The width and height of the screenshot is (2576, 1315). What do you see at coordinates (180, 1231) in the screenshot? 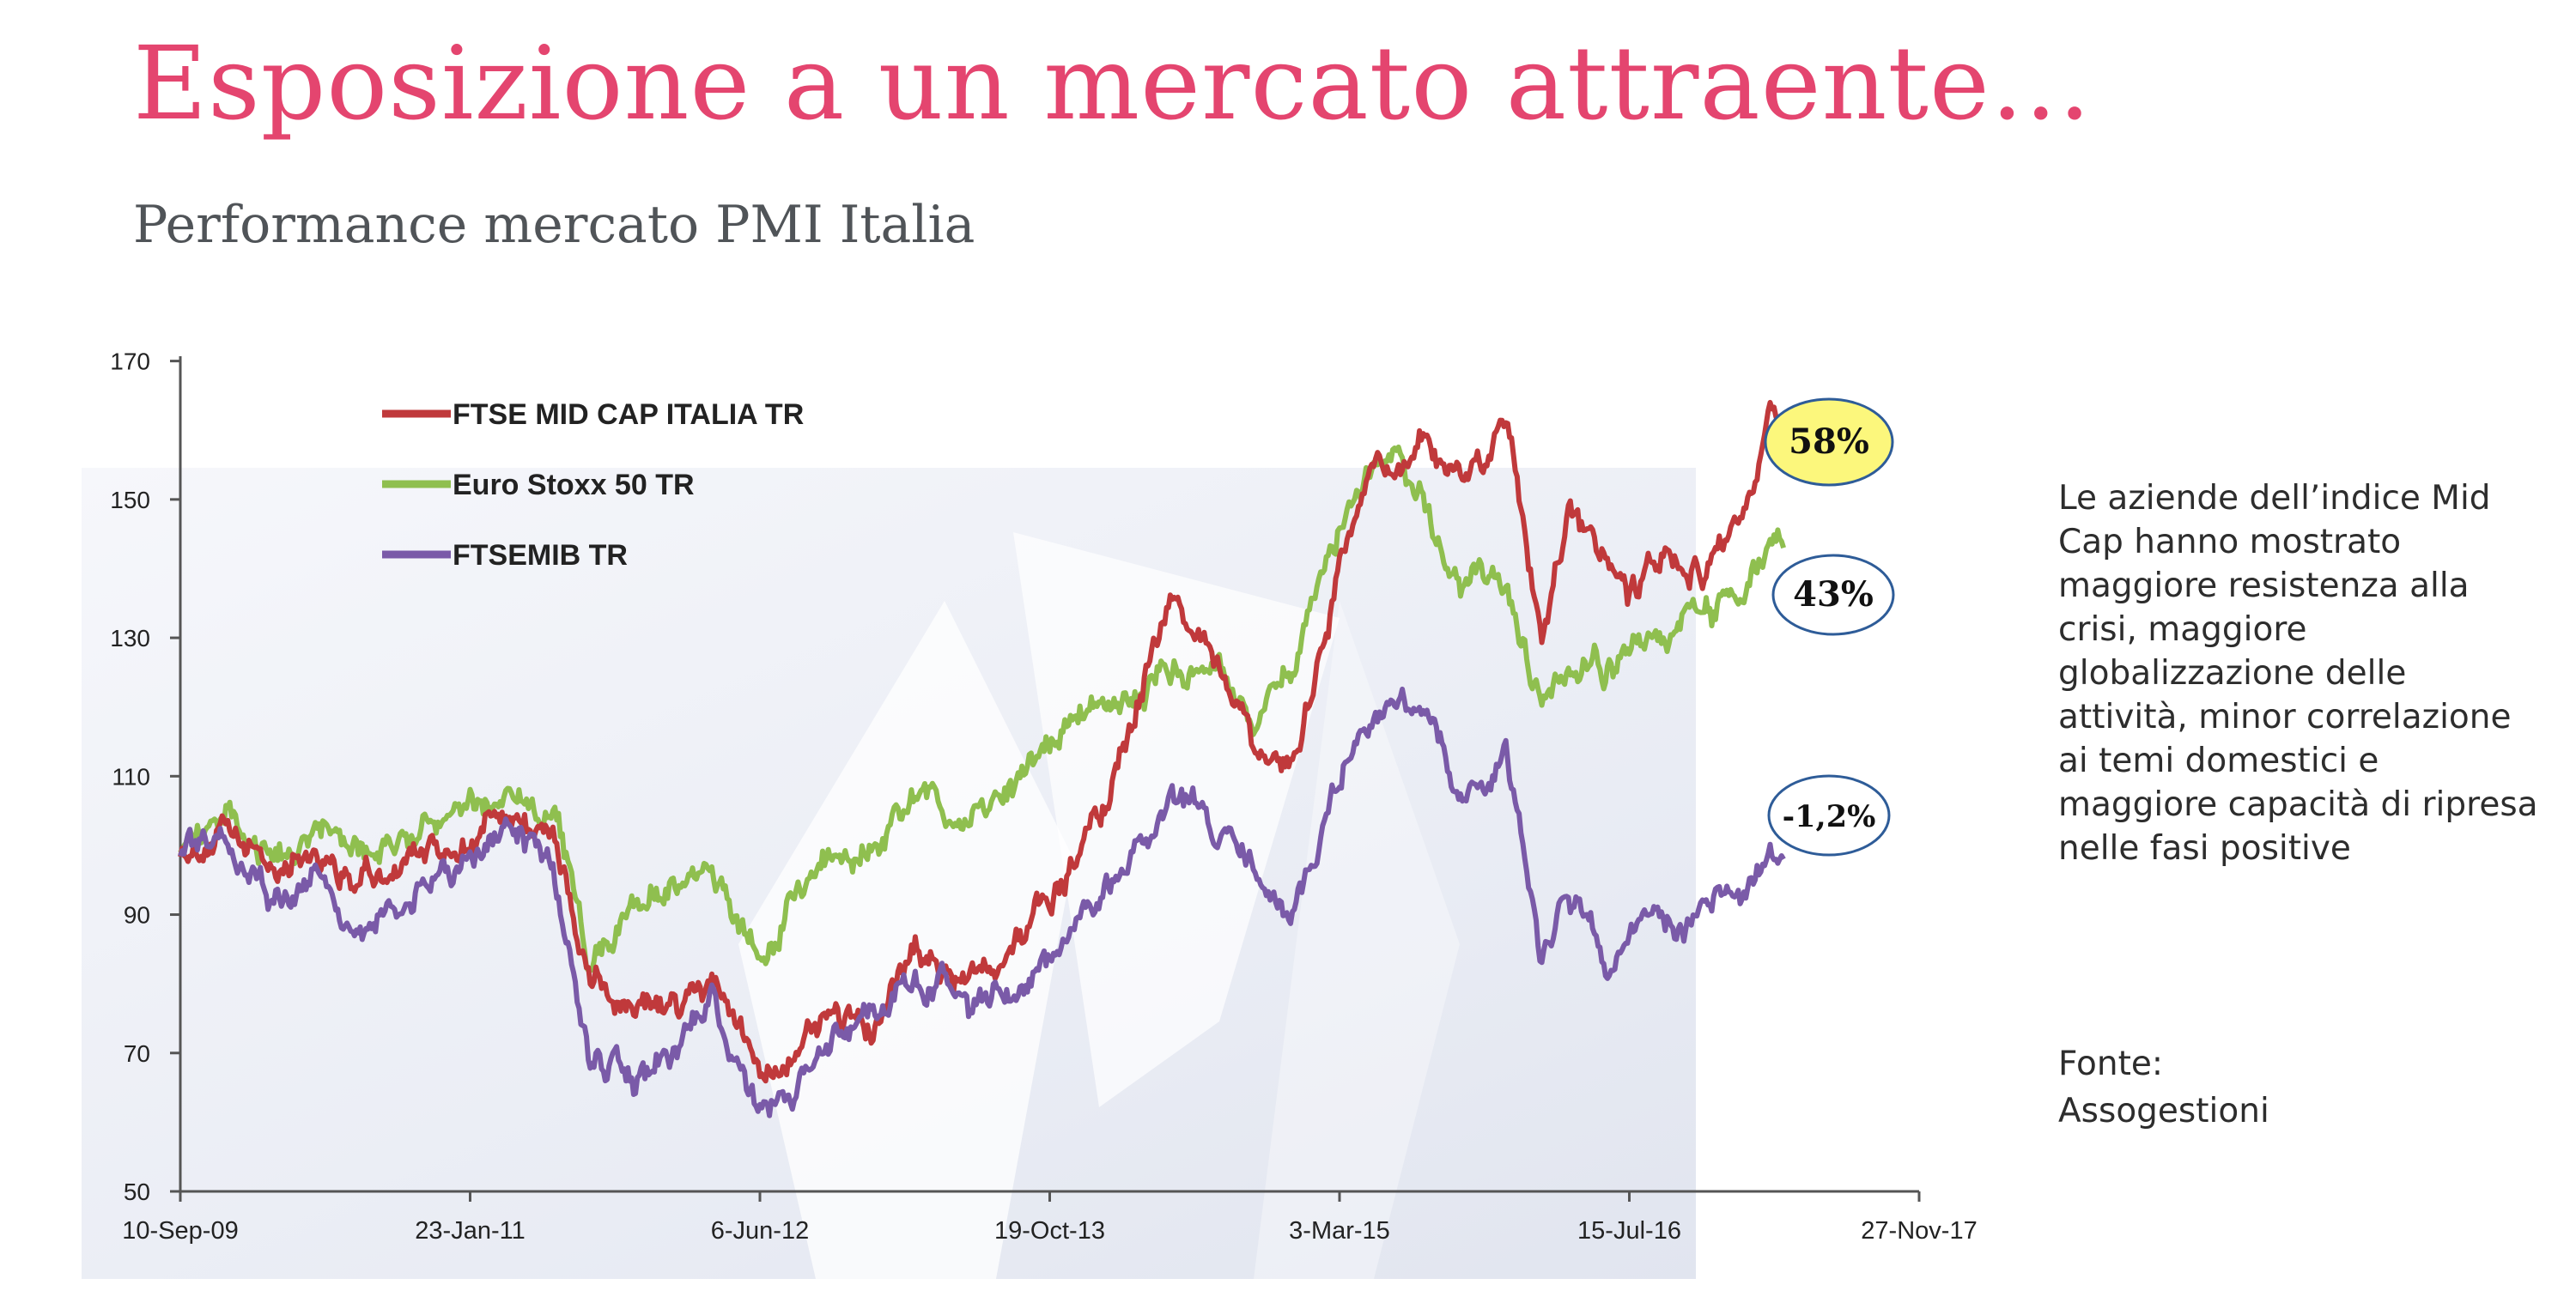
I see `x-tick-label: 10-Sep-09` at bounding box center [180, 1231].